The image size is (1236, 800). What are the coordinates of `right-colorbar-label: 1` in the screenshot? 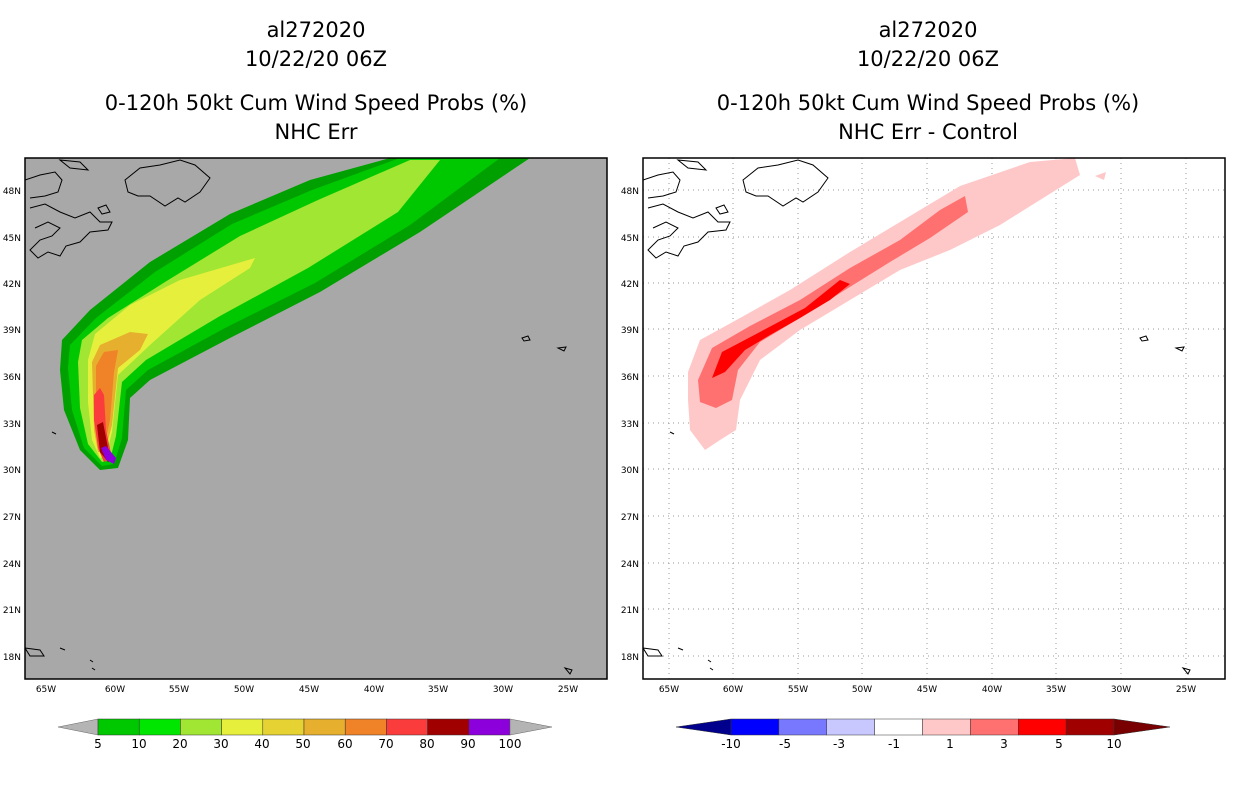 It's located at (950, 744).